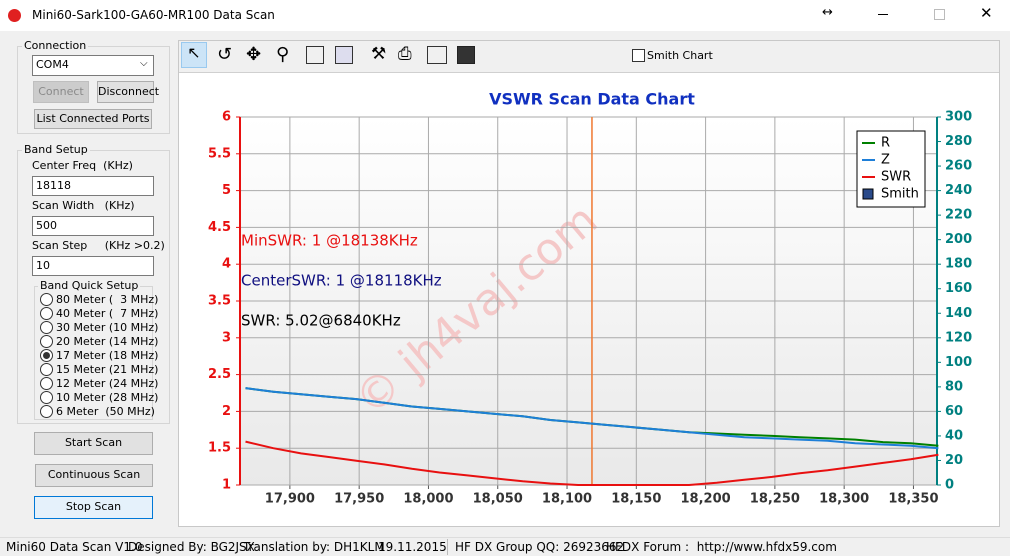 The image size is (1010, 556). Describe the element at coordinates (958, 362) in the screenshot. I see `y2-tick-label: 100` at that location.